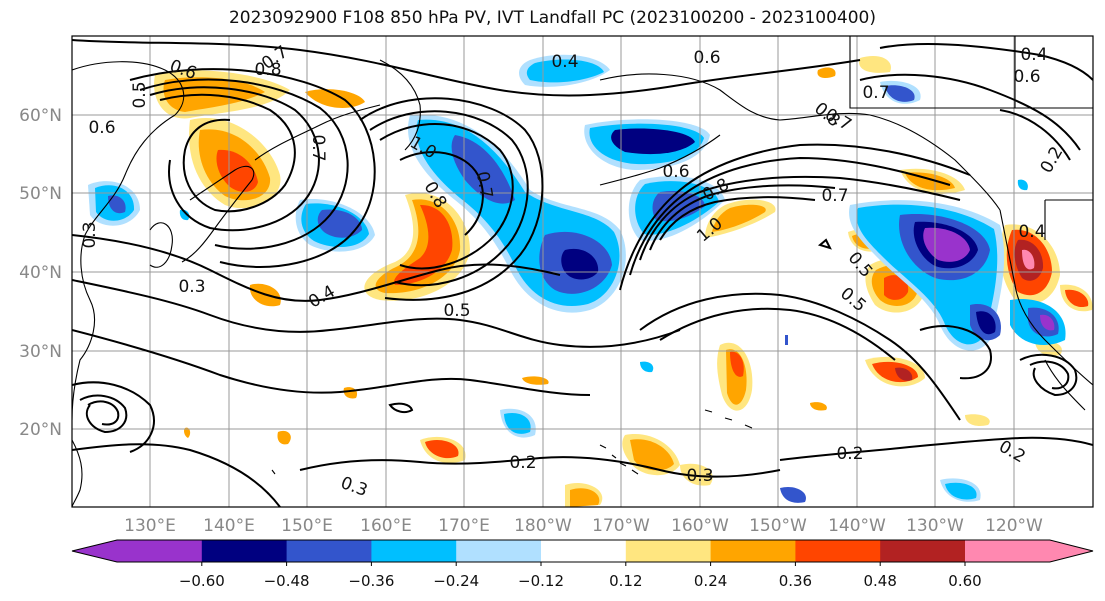 The image size is (1105, 601). Describe the element at coordinates (456, 581) in the screenshot. I see `colorbar-tick-label: −0.24` at that location.